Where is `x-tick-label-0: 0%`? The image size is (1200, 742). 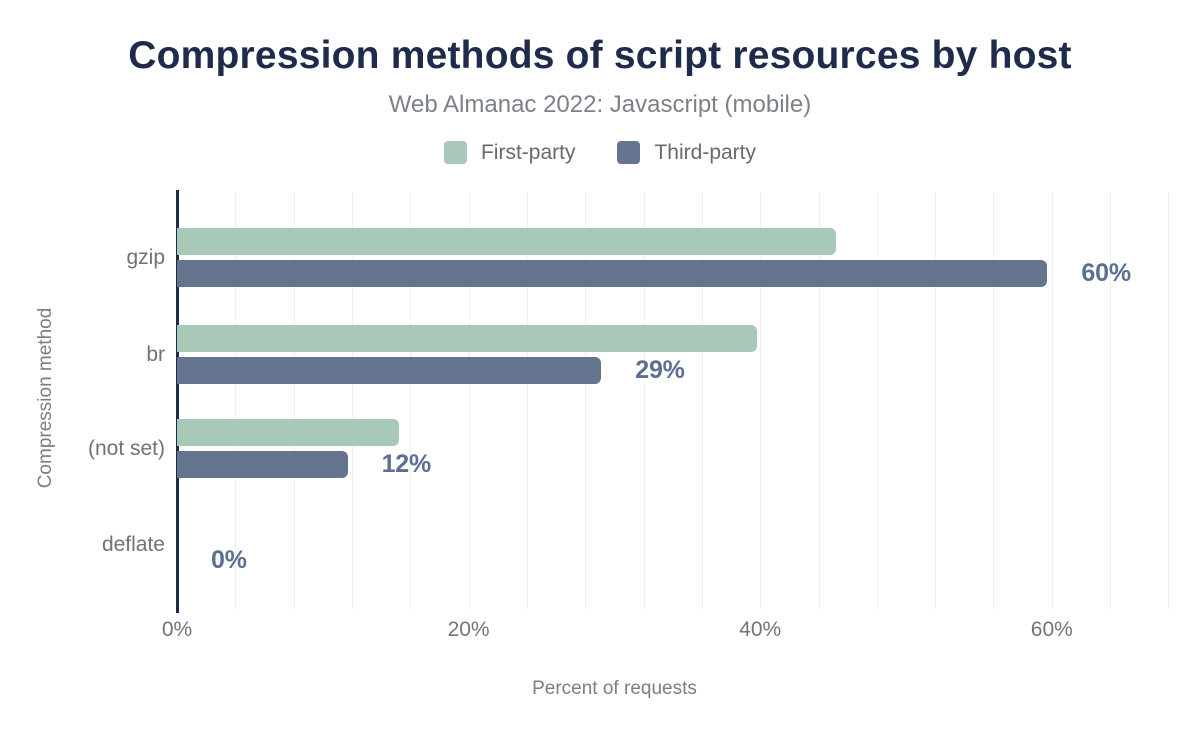
x-tick-label-0: 0% is located at coordinates (177, 629).